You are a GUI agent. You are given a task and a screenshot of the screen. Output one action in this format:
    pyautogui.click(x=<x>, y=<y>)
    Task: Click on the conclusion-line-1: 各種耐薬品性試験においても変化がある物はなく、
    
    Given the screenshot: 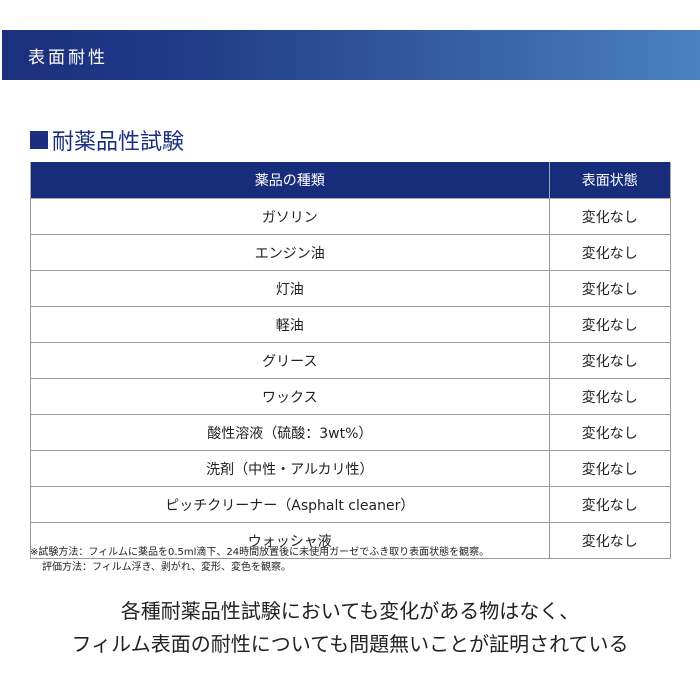 What is the action you would take?
    pyautogui.click(x=350, y=611)
    